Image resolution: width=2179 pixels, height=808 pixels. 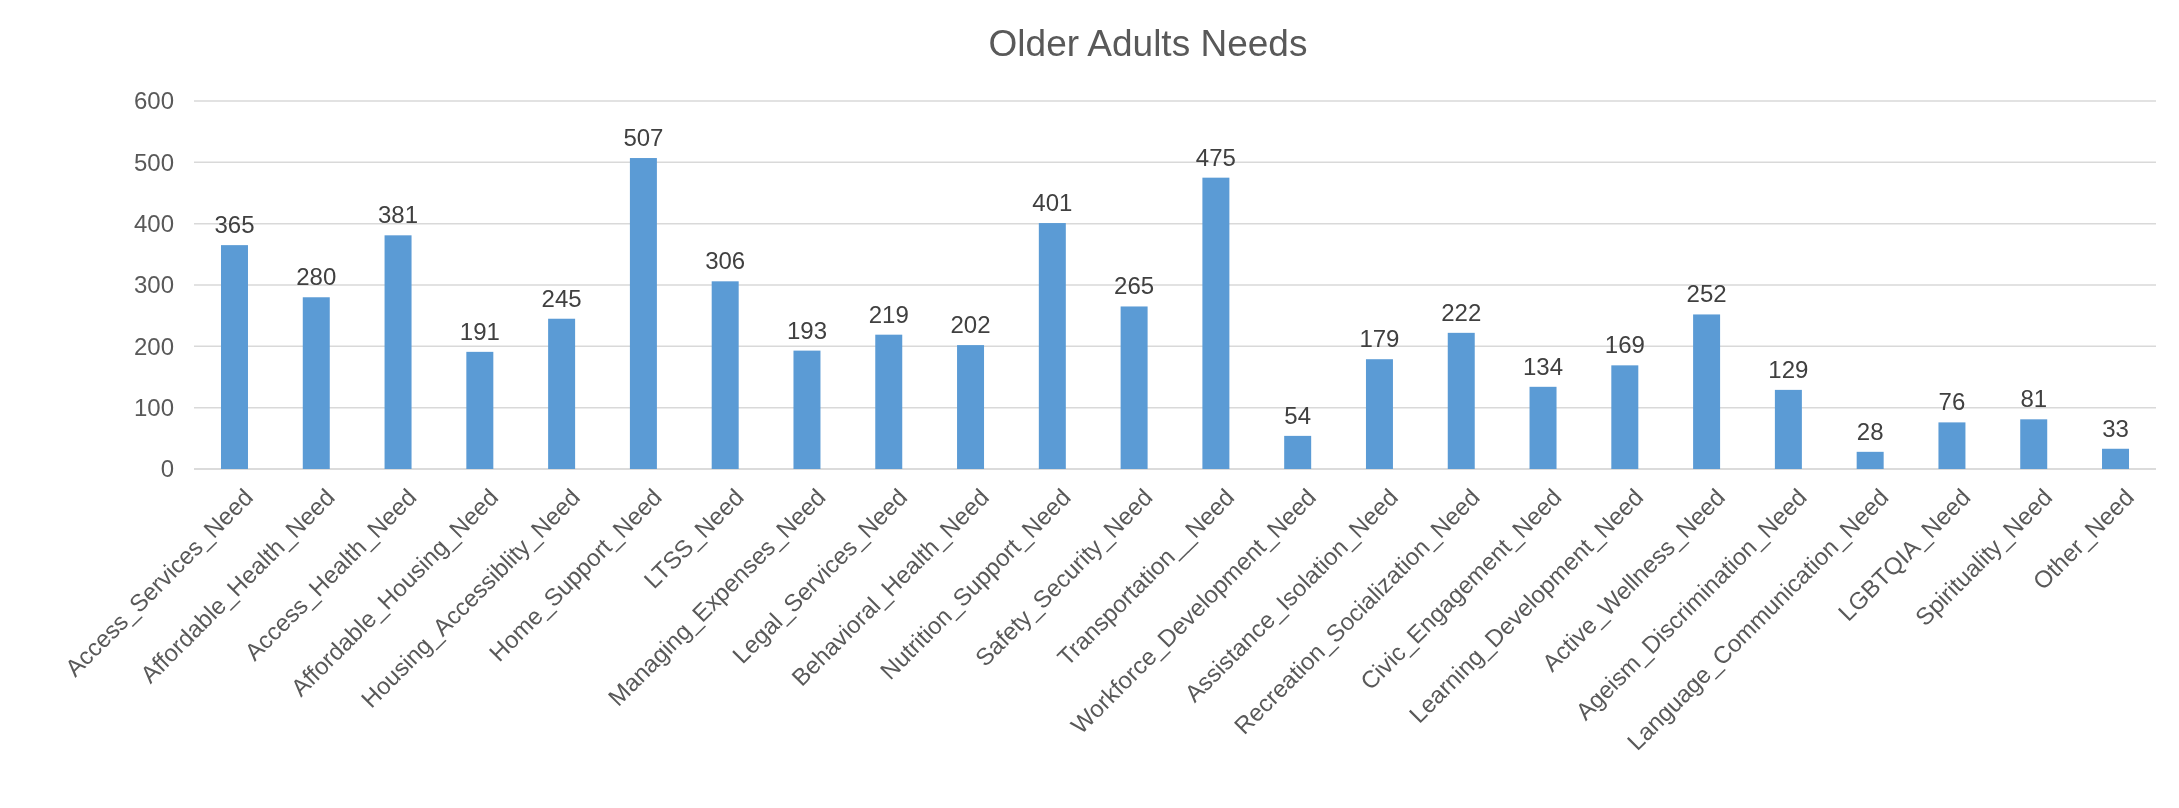 I want to click on data-label: 219, so click(x=888, y=314).